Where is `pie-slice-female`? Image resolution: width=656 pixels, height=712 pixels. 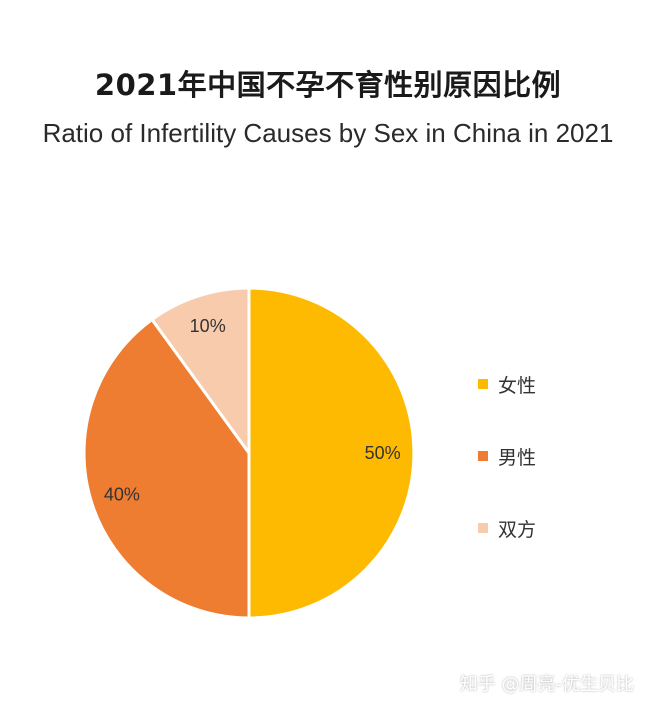
pie-slice-female is located at coordinates (331, 453).